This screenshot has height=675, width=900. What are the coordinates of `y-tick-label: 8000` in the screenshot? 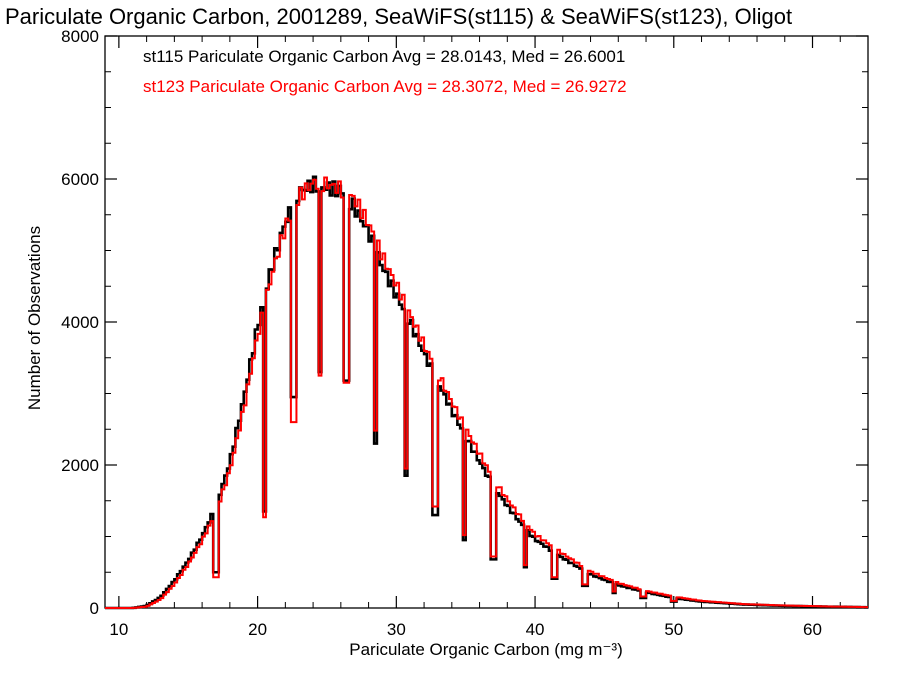 It's located at (80, 36).